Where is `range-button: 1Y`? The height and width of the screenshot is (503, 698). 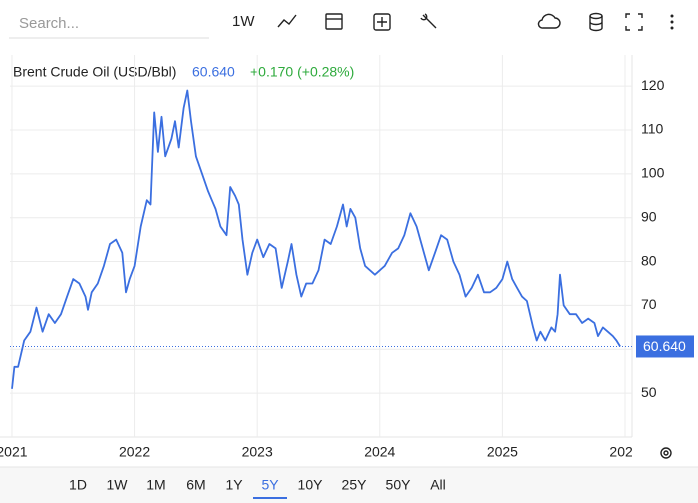
range-button: 1Y is located at coordinates (234, 485).